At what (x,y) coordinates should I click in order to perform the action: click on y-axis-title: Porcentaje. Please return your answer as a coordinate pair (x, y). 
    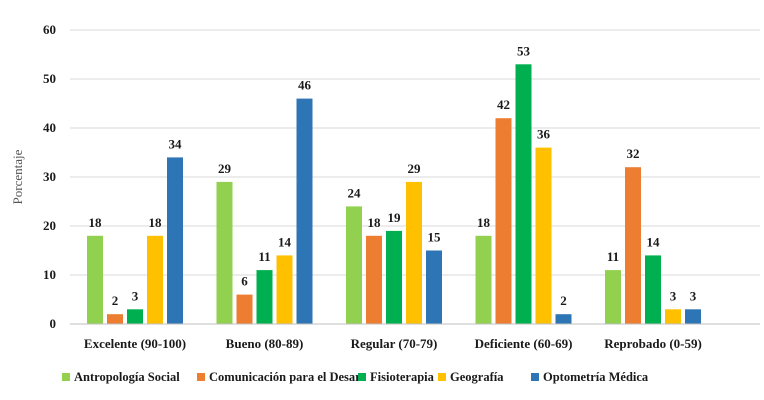
    Looking at the image, I should click on (17, 176).